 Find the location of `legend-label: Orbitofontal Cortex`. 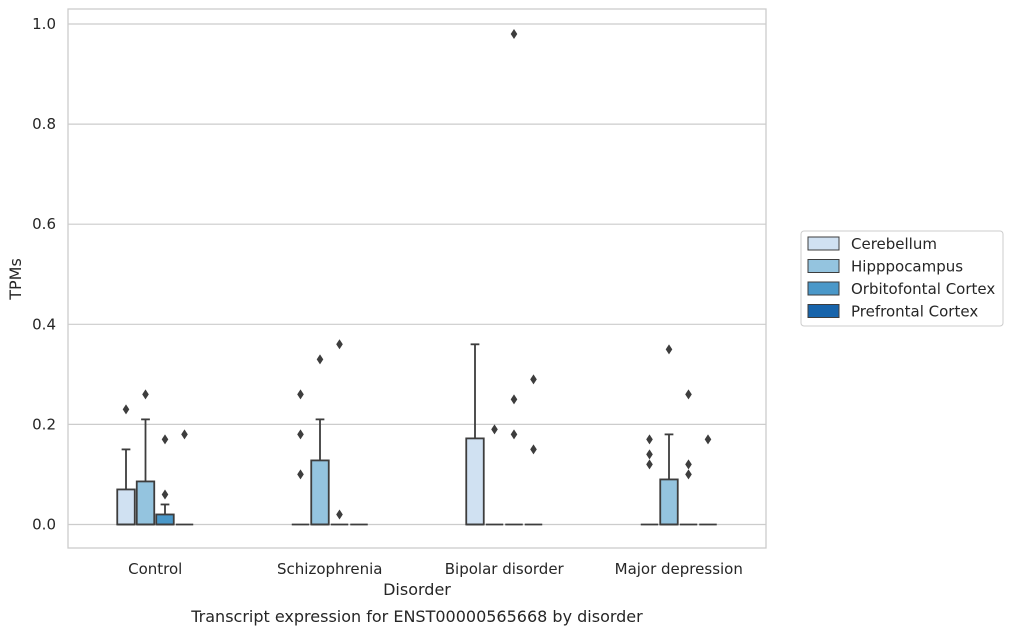

legend-label: Orbitofontal Cortex is located at coordinates (923, 289).